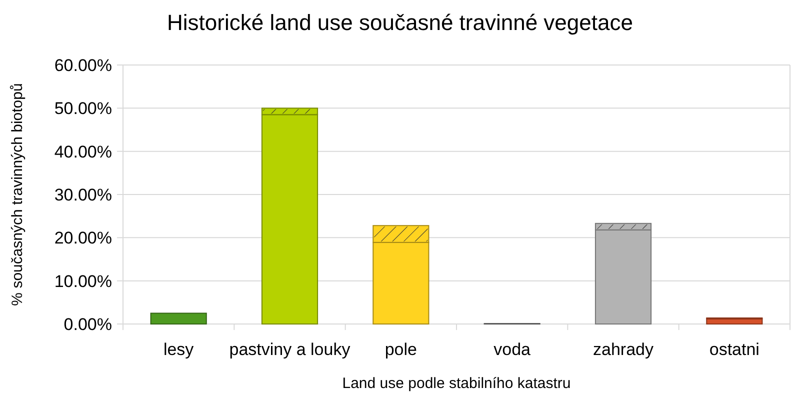 The height and width of the screenshot is (402, 800). I want to click on y-tick-label: 20.00%, so click(83, 238).